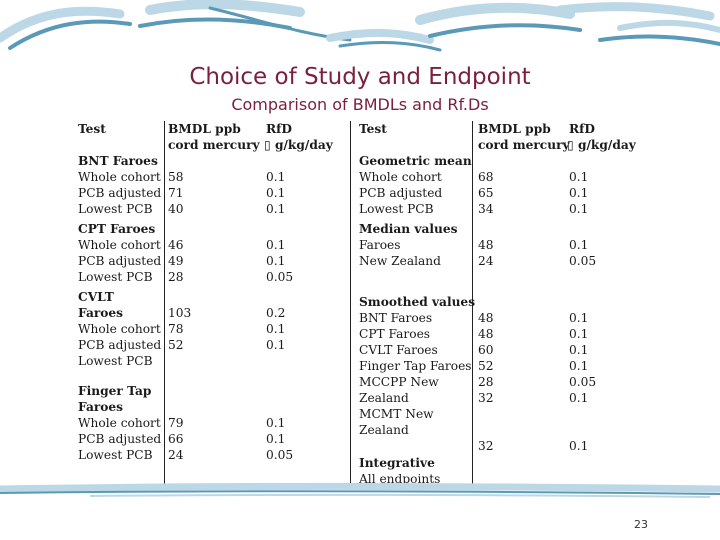 This screenshot has height=540, width=720. Describe the element at coordinates (486, 193) in the screenshot. I see `bmdl-value: 65` at that location.